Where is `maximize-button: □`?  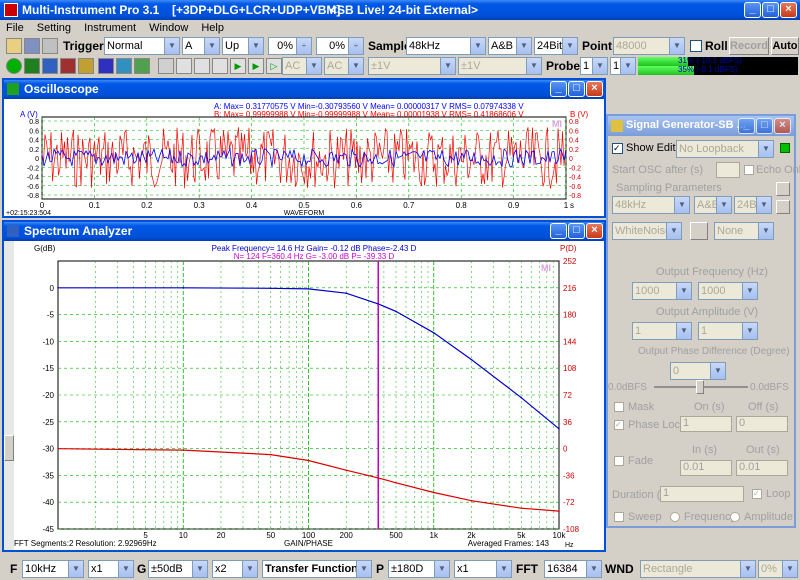
maximize-button: □ is located at coordinates (770, 10).